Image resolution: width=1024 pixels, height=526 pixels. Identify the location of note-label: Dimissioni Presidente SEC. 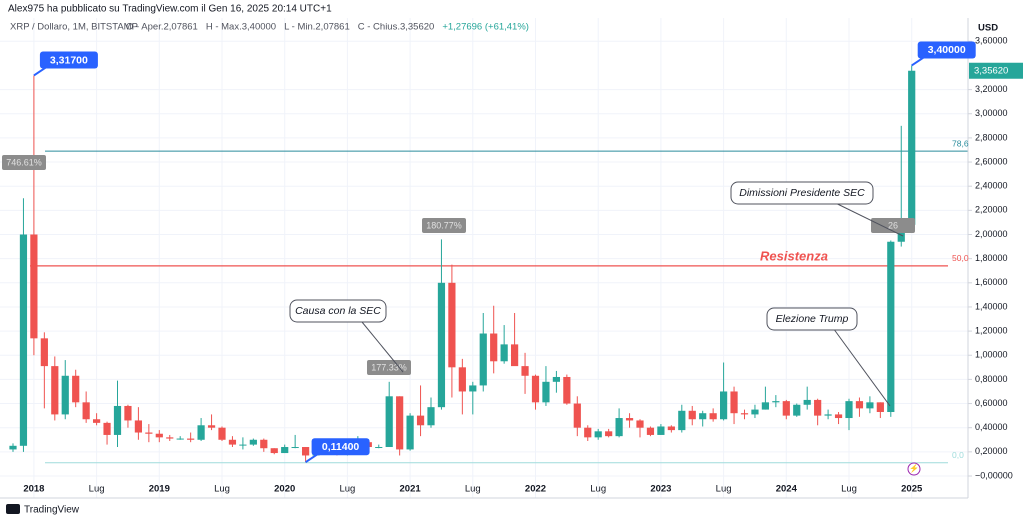
(802, 193).